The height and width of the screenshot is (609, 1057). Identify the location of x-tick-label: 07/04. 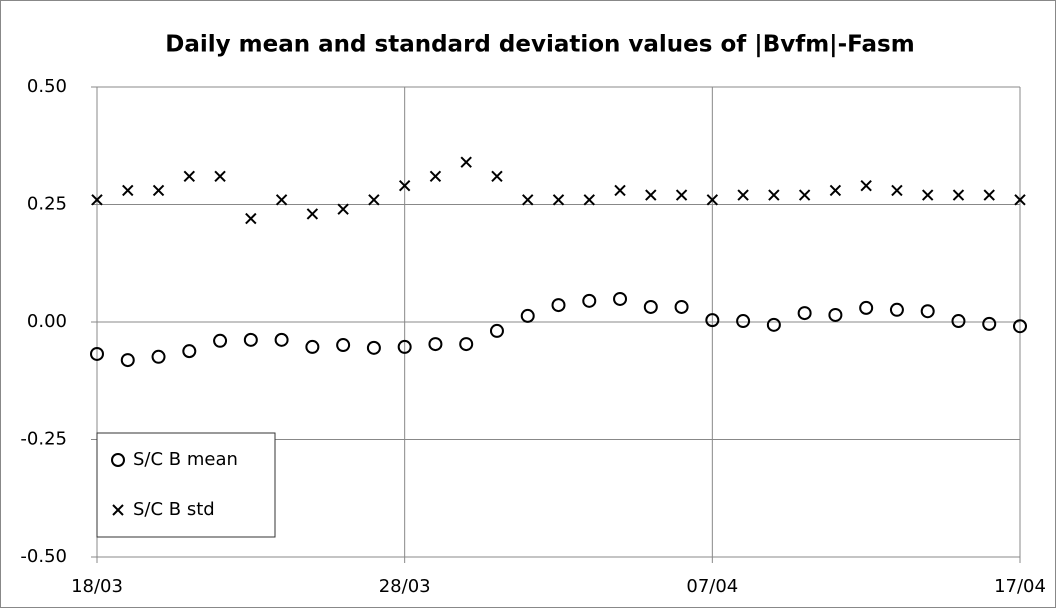
(712, 586).